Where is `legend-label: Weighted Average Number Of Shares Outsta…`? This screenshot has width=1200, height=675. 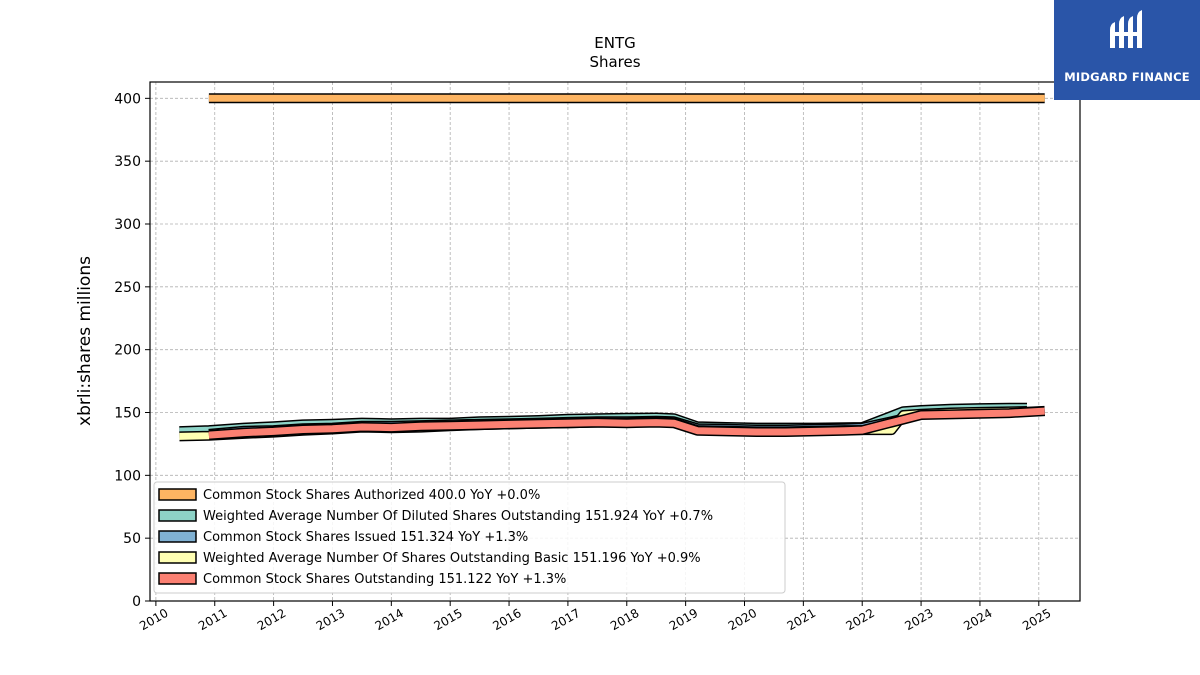
legend-label: Weighted Average Number Of Shares Outsta… is located at coordinates (452, 558).